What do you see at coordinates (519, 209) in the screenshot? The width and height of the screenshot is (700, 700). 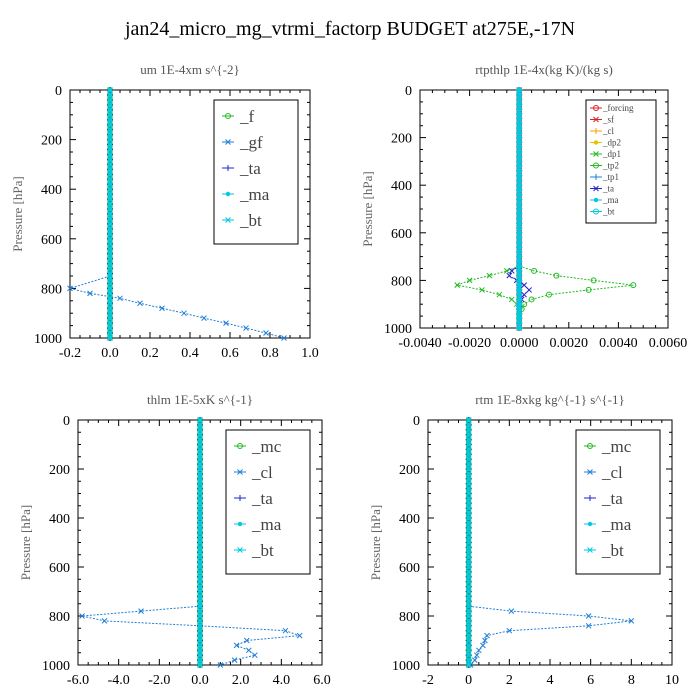 I see `series-bt` at bounding box center [519, 209].